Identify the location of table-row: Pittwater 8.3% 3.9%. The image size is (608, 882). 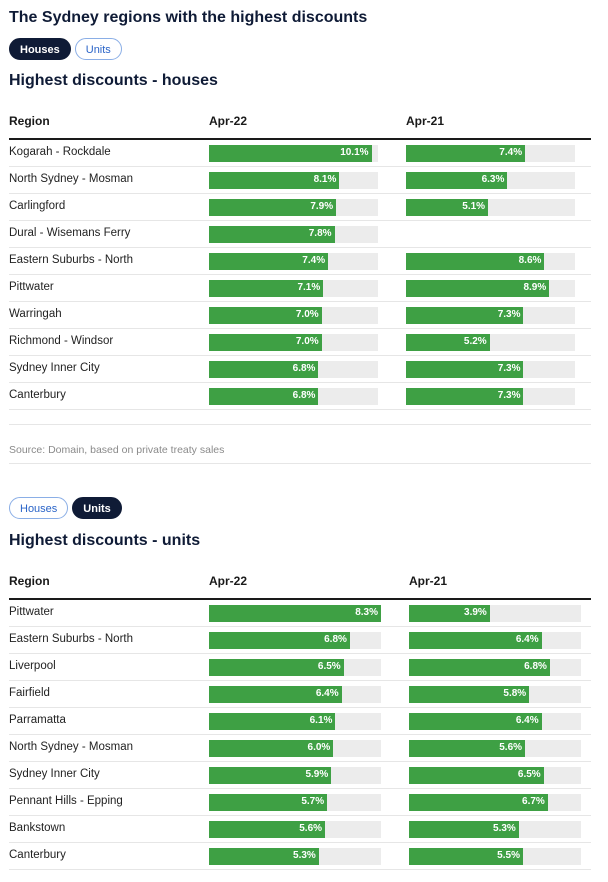
(300, 613).